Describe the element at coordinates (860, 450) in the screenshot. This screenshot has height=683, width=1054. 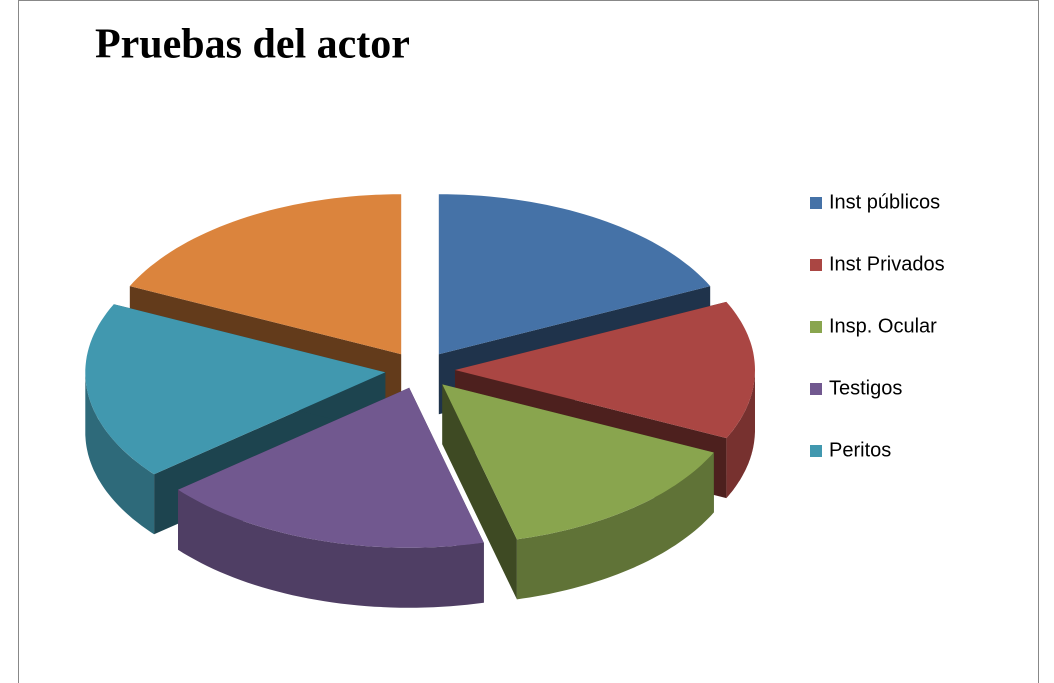
I see `legend-label: Peritos` at that location.